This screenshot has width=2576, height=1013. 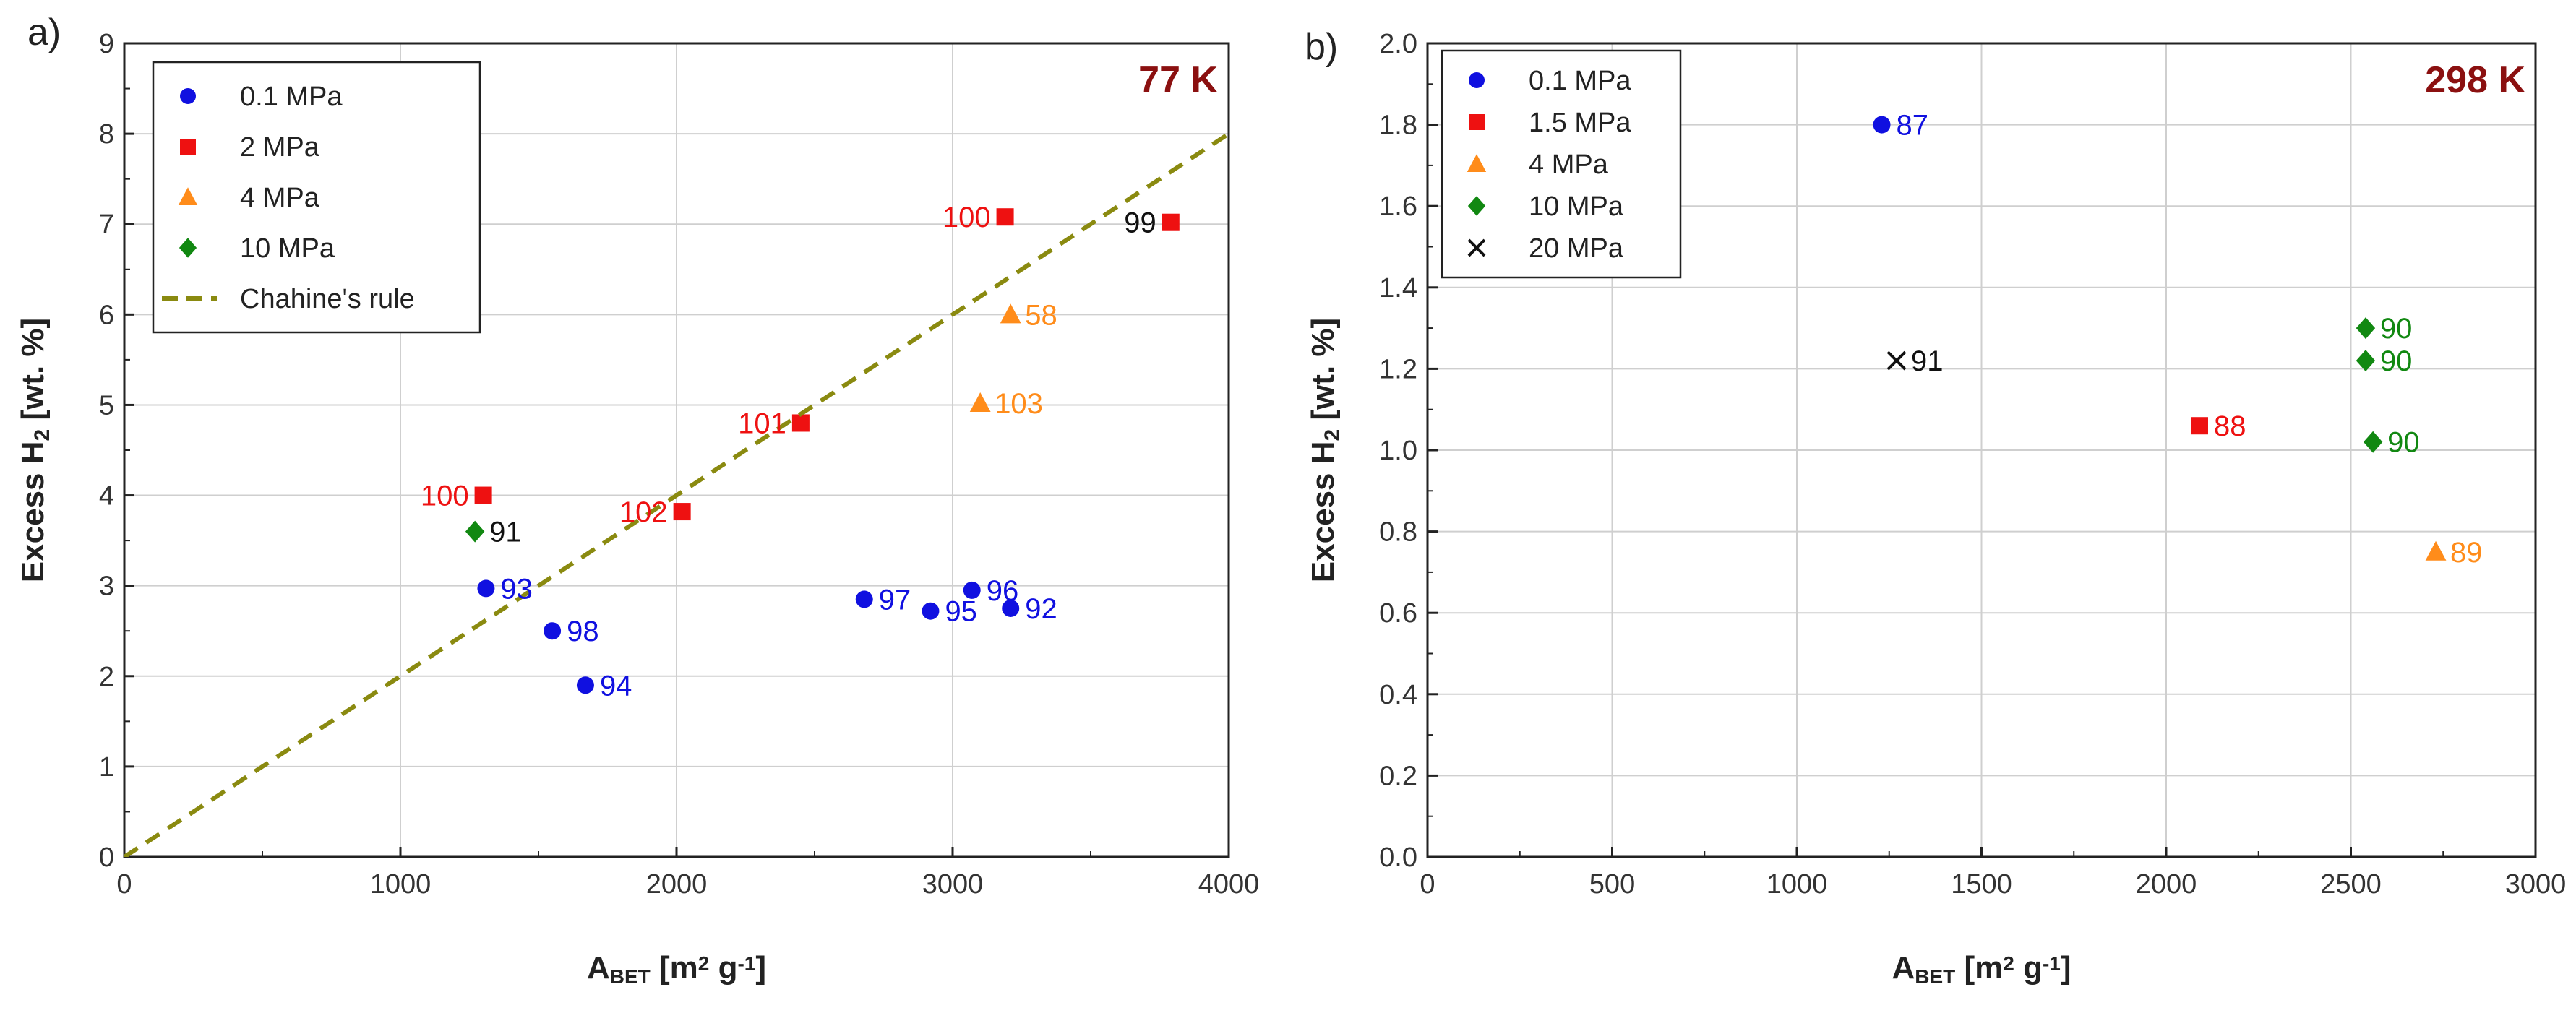 What do you see at coordinates (2351, 884) in the screenshot?
I see `x-tick-label: 2500` at bounding box center [2351, 884].